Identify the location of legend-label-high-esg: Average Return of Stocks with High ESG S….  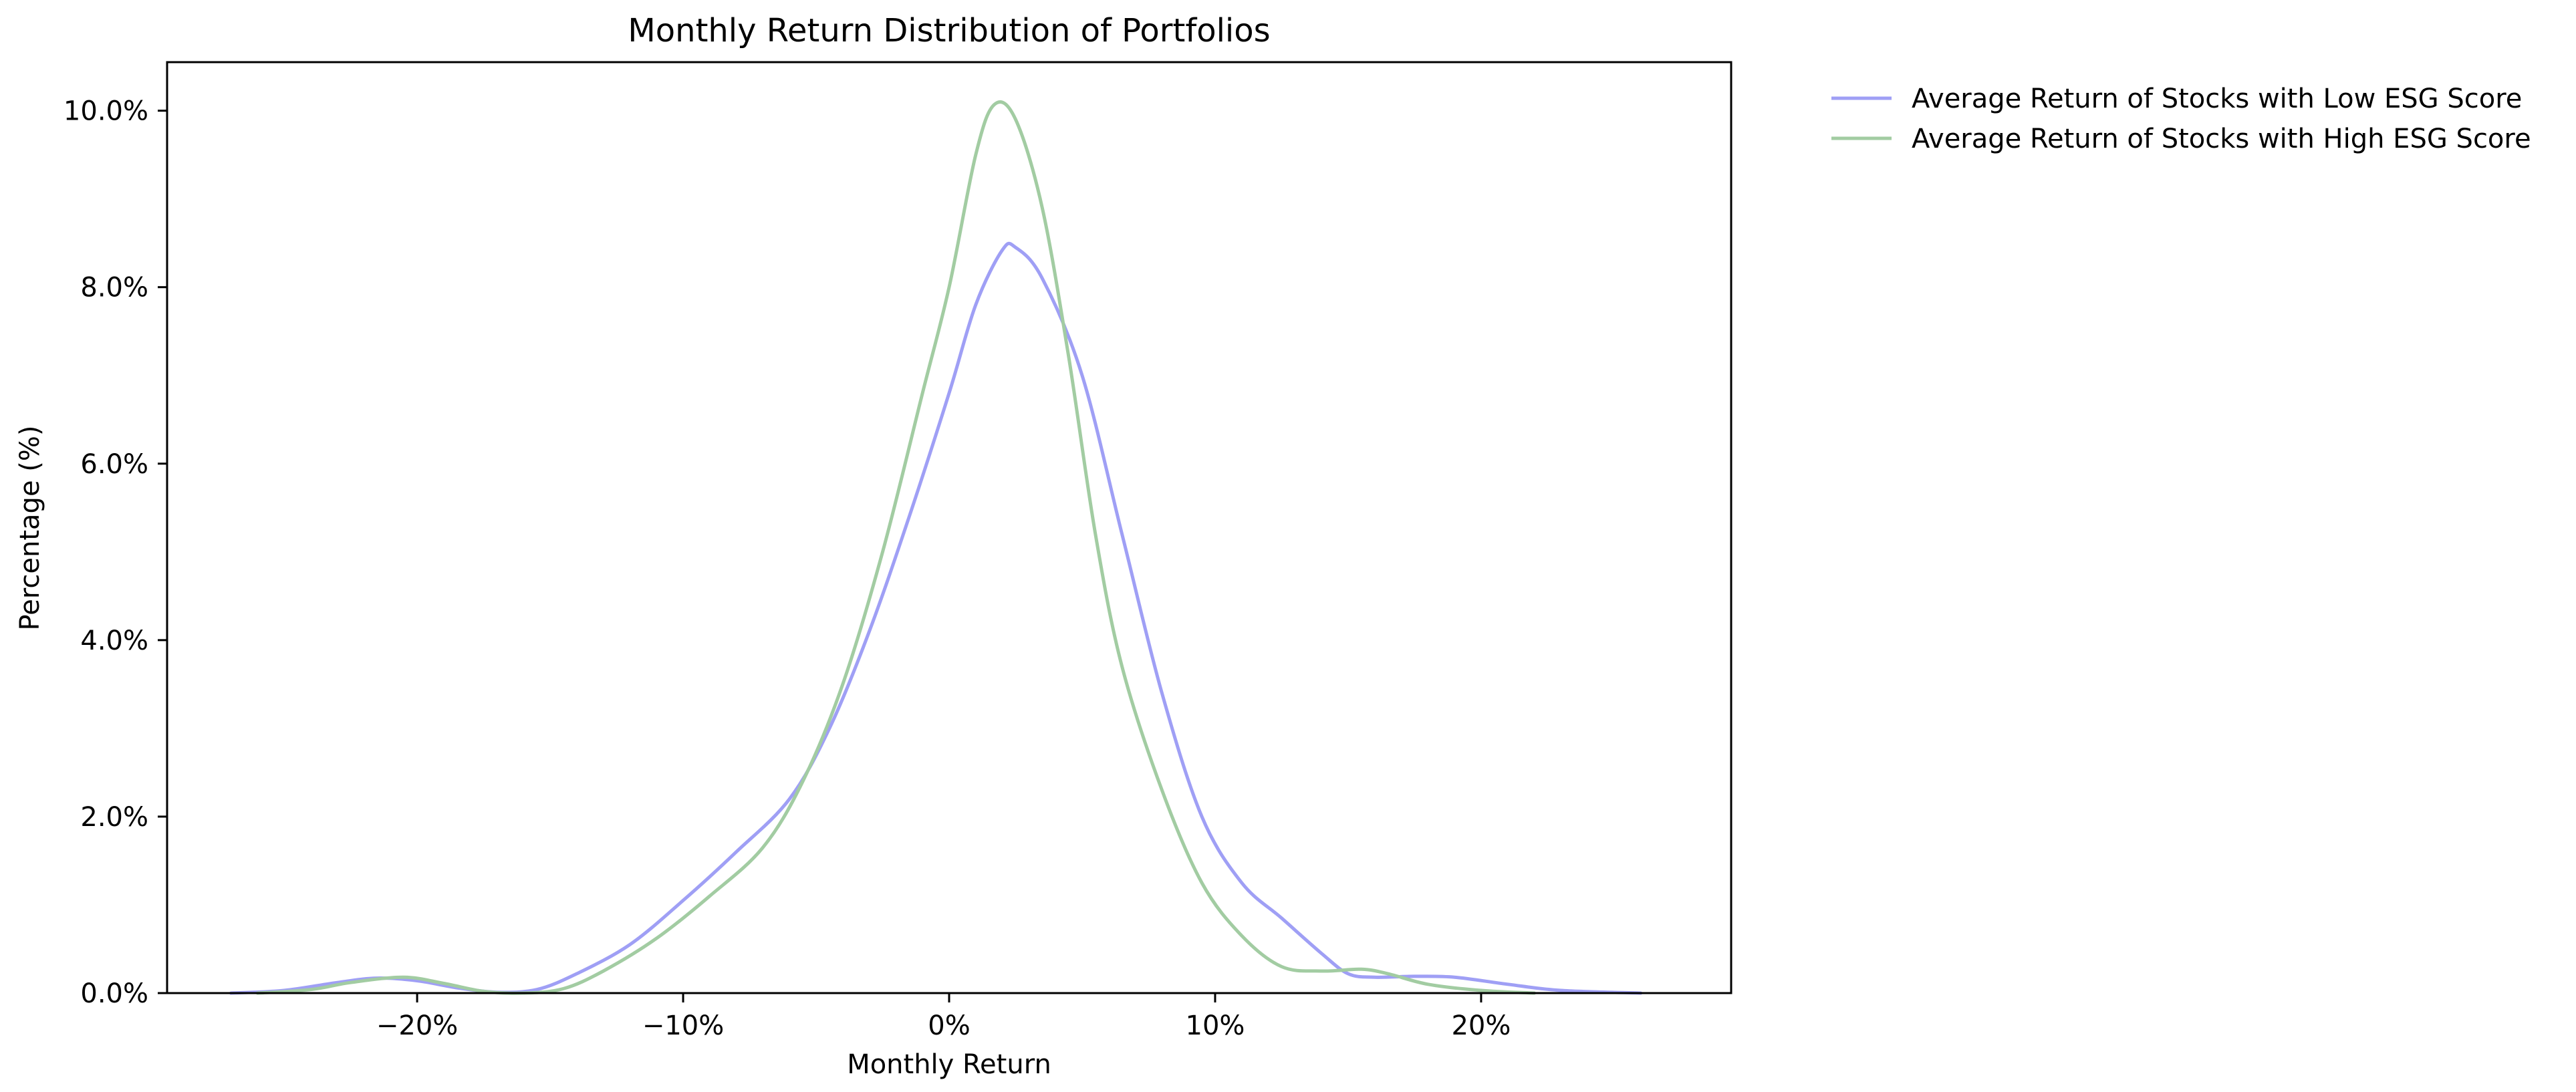
(2222, 139).